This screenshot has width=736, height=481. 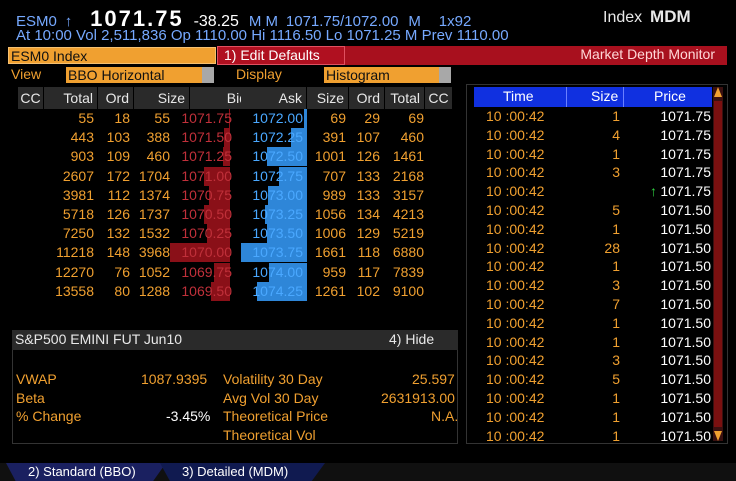 I want to click on trade-size: 7, so click(x=616, y=304).